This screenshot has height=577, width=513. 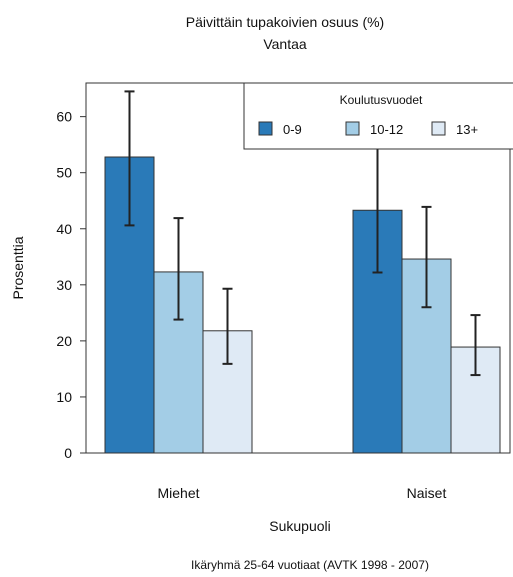 I want to click on x-tick-label: Naiset, so click(x=427, y=493).